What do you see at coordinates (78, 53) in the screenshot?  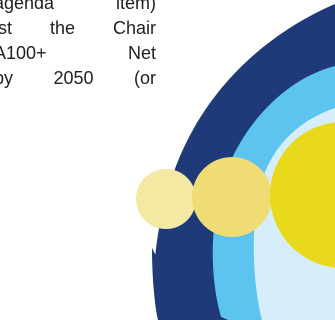 I see `text-line-3: A100+ Net` at bounding box center [78, 53].